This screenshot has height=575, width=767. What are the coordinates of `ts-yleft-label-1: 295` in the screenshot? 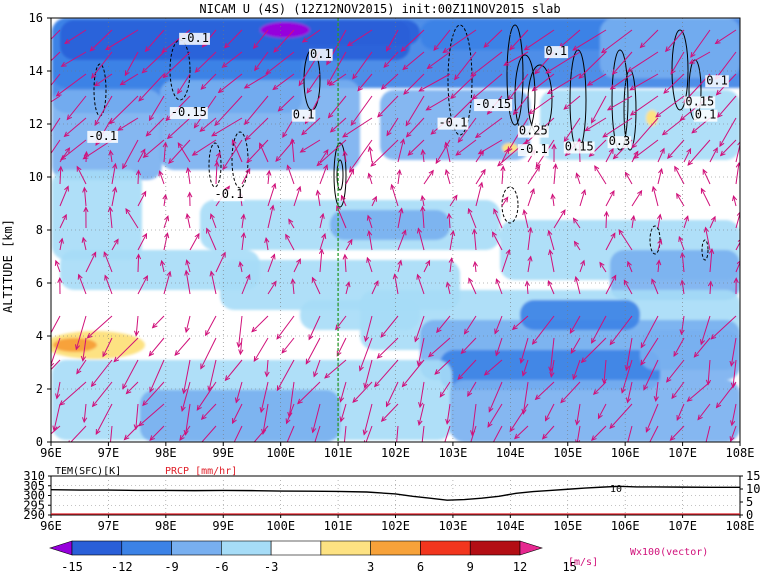 It's located at (34, 505).